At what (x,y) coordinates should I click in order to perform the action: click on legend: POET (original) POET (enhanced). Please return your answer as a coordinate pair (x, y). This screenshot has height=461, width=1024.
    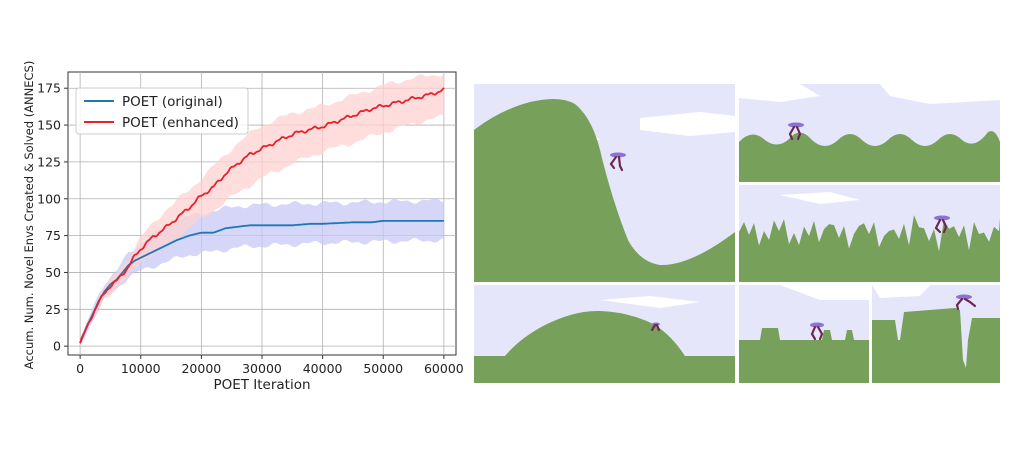
    Looking at the image, I should click on (162, 111).